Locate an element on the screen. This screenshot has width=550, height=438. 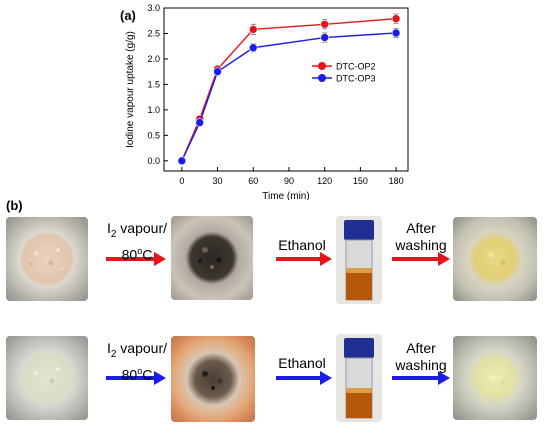
photo-dtc-op2-iodine-loaded is located at coordinates (212, 258).